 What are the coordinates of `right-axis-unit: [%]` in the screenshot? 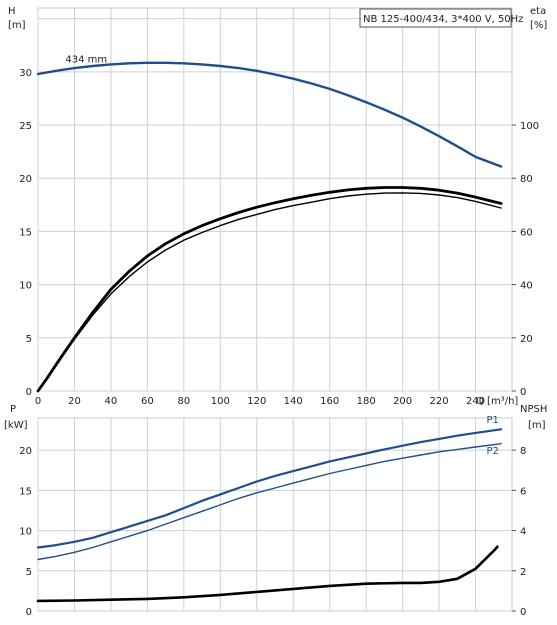 It's located at (538, 25).